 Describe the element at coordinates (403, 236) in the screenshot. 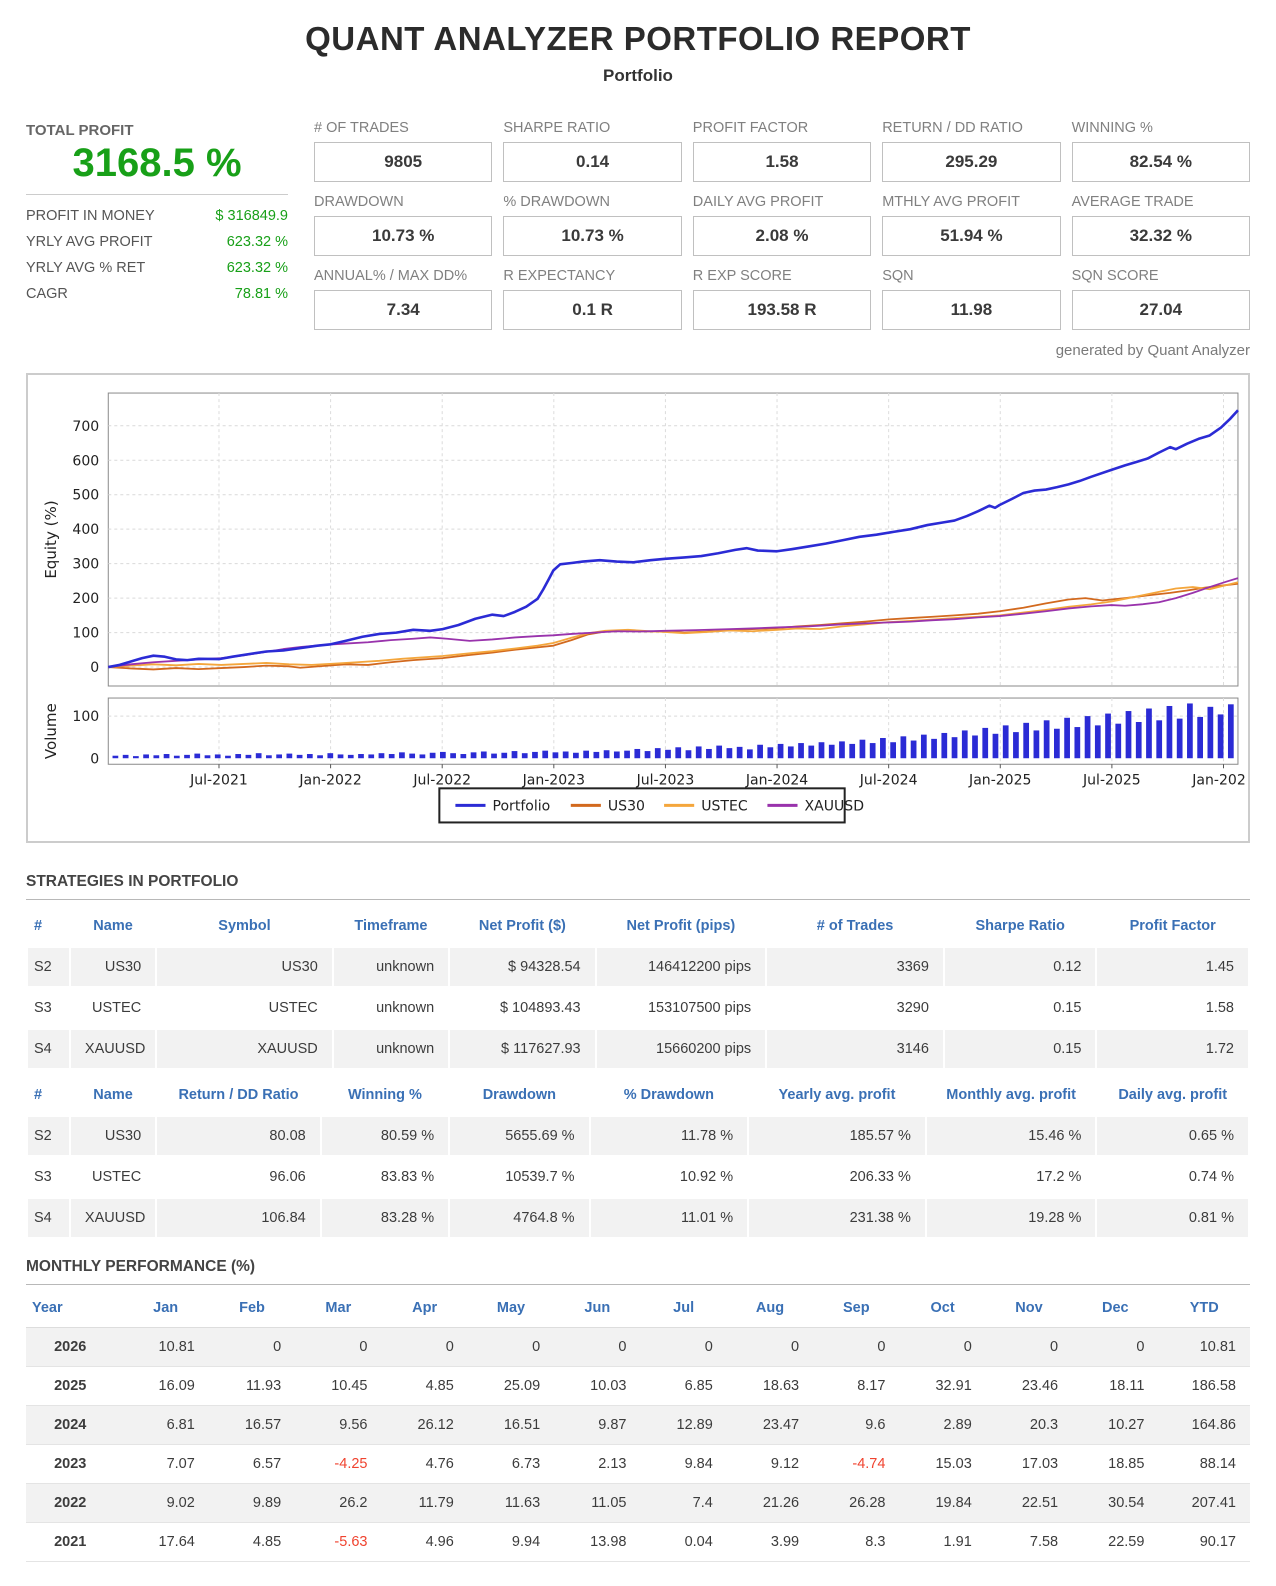

I see `stat-value-box: 10.73 %` at that location.